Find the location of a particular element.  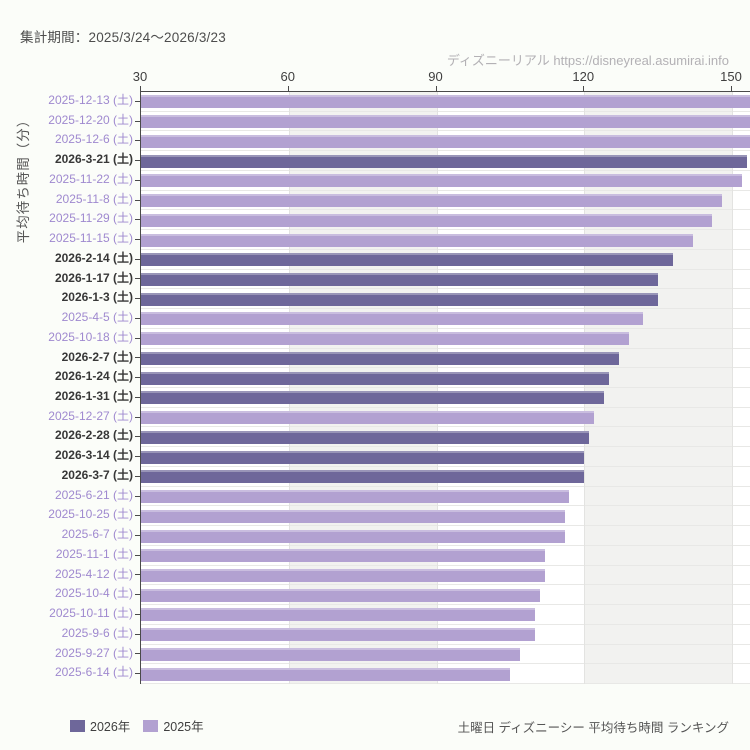

category-label: 2025-9-27 (土) is located at coordinates (93, 652).